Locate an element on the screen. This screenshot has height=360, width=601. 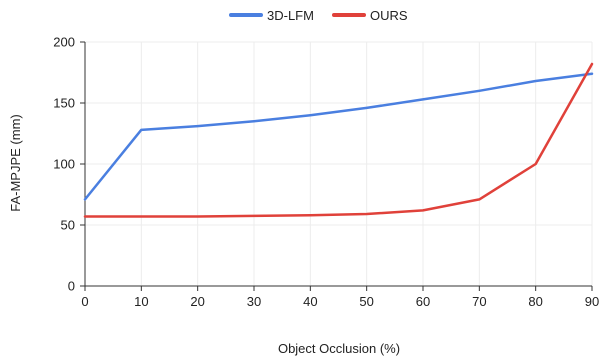
x-axis-label: Object Occlusion (%) is located at coordinates (339, 348).